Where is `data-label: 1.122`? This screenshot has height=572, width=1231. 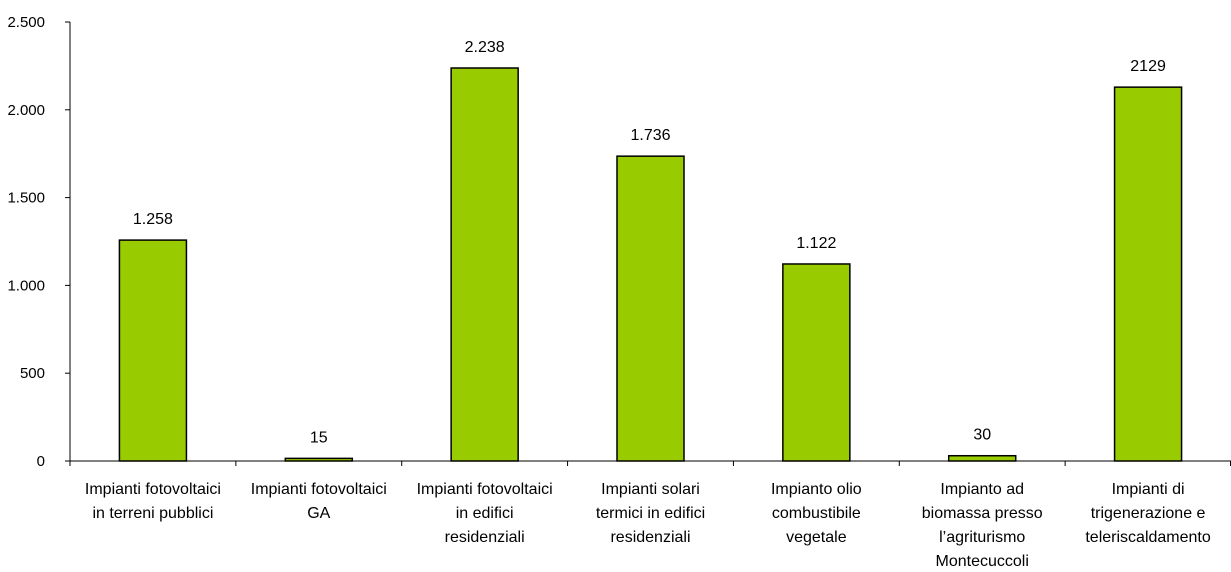
data-label: 1.122 is located at coordinates (816, 243).